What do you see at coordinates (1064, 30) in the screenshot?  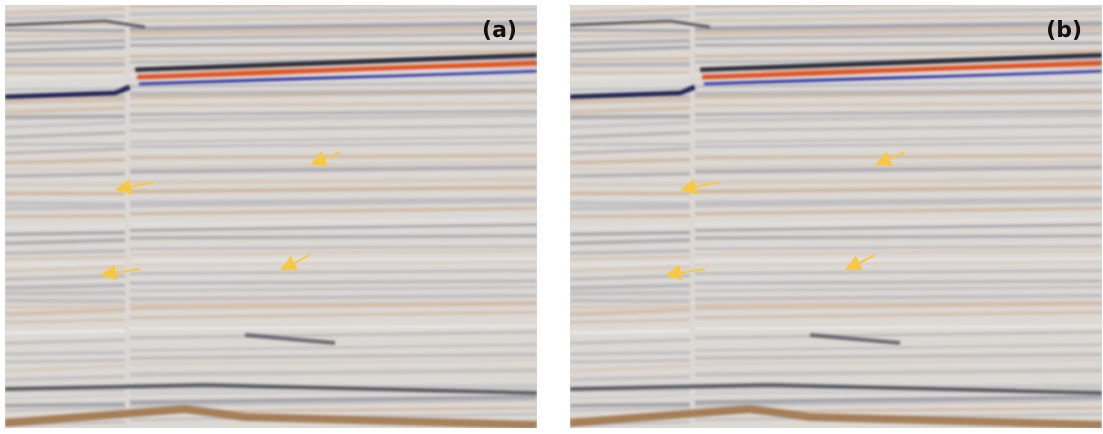 I see `panel-label: (b)` at bounding box center [1064, 30].